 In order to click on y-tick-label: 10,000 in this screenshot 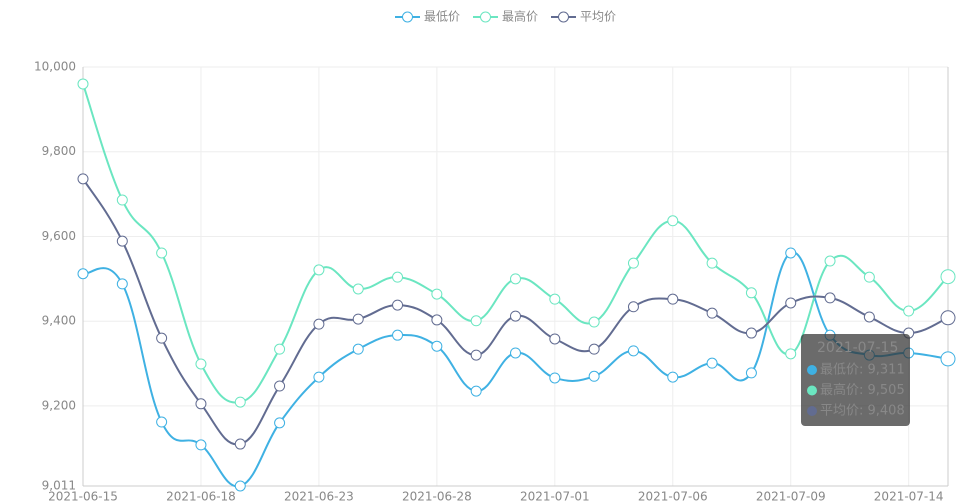, I will do `click(55, 67)`.